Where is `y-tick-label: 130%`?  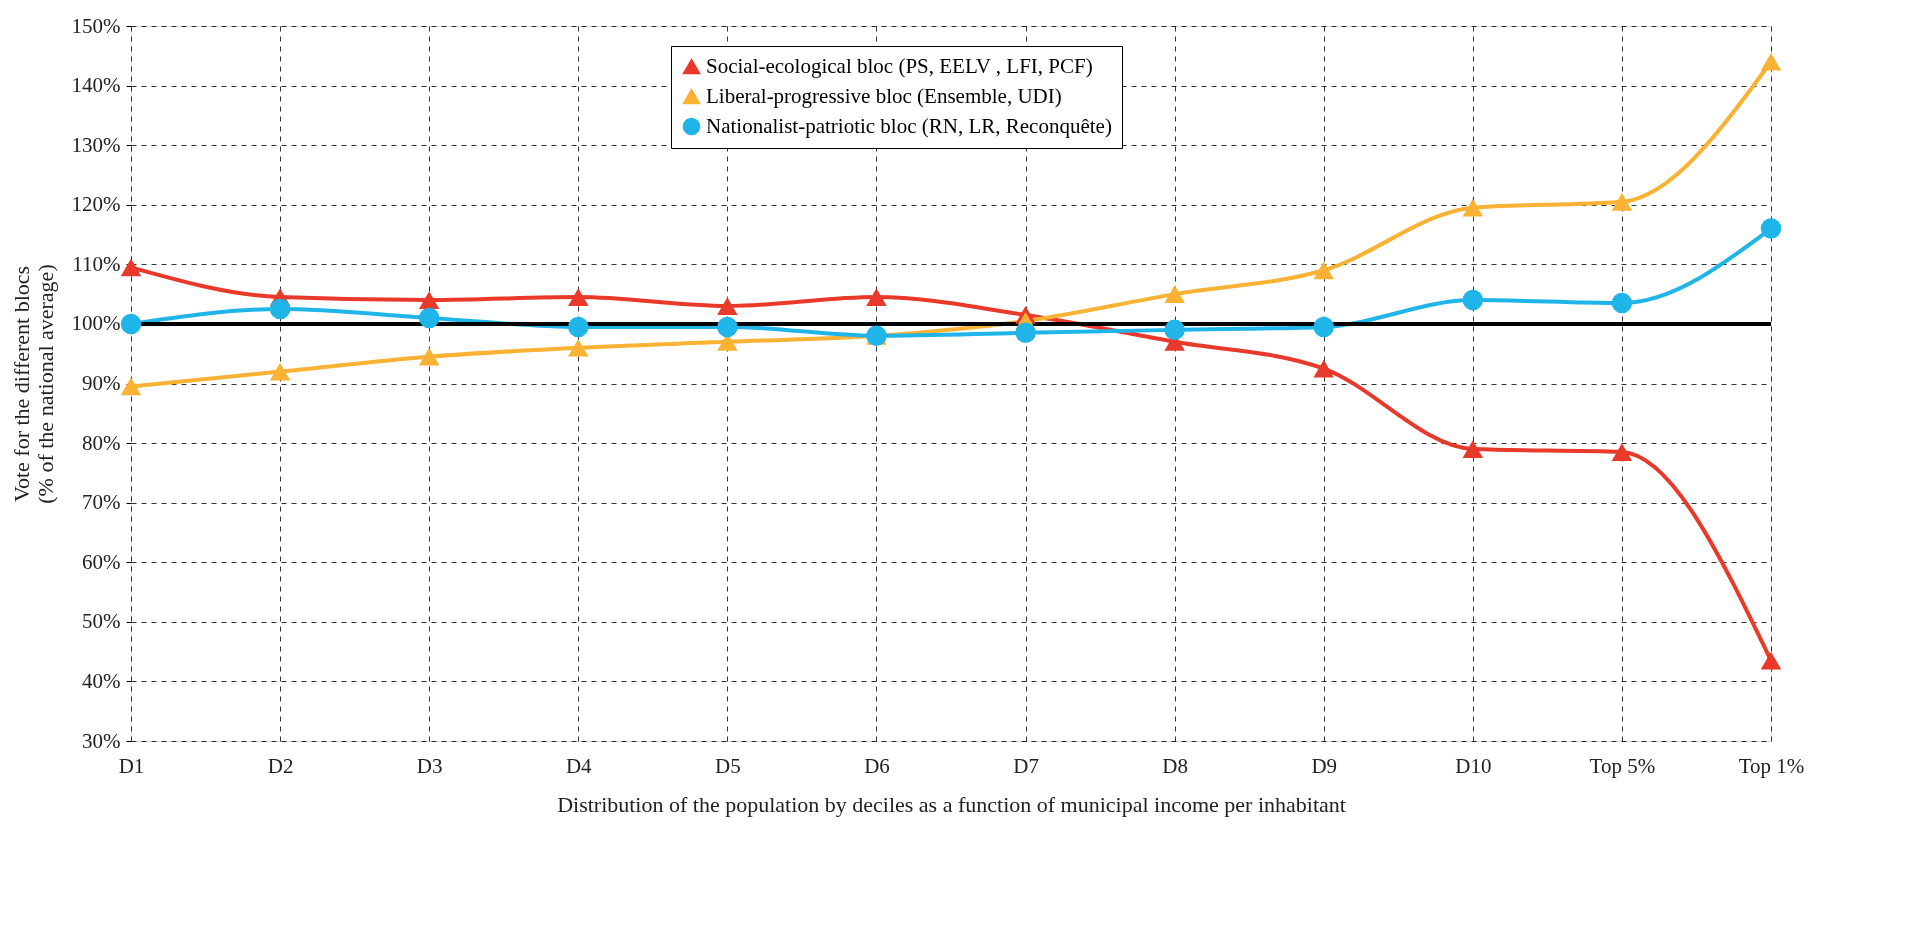 y-tick-label: 130% is located at coordinates (96, 144).